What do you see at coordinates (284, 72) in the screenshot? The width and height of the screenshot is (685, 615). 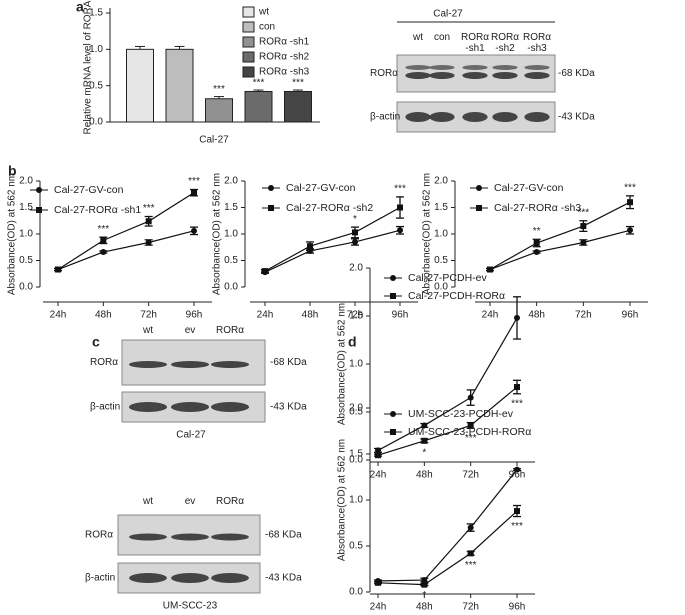 I see `legend-label: RORα -sh3` at bounding box center [284, 72].